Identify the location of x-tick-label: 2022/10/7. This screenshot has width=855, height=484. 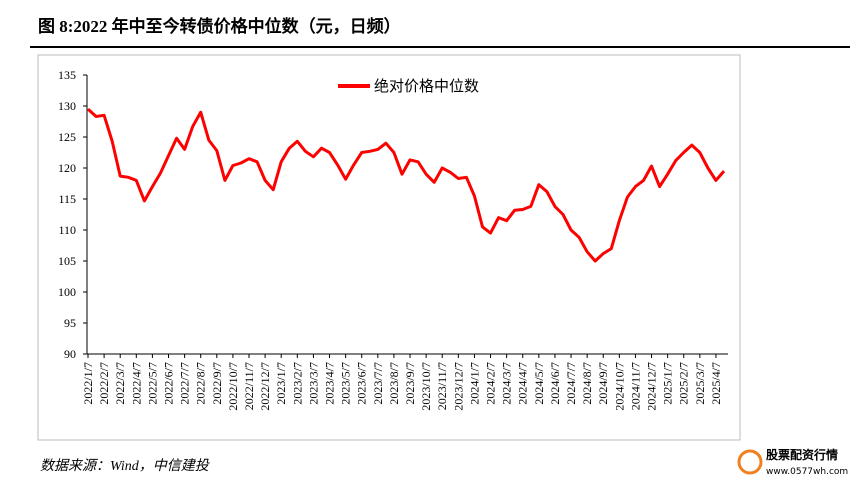
(233, 386).